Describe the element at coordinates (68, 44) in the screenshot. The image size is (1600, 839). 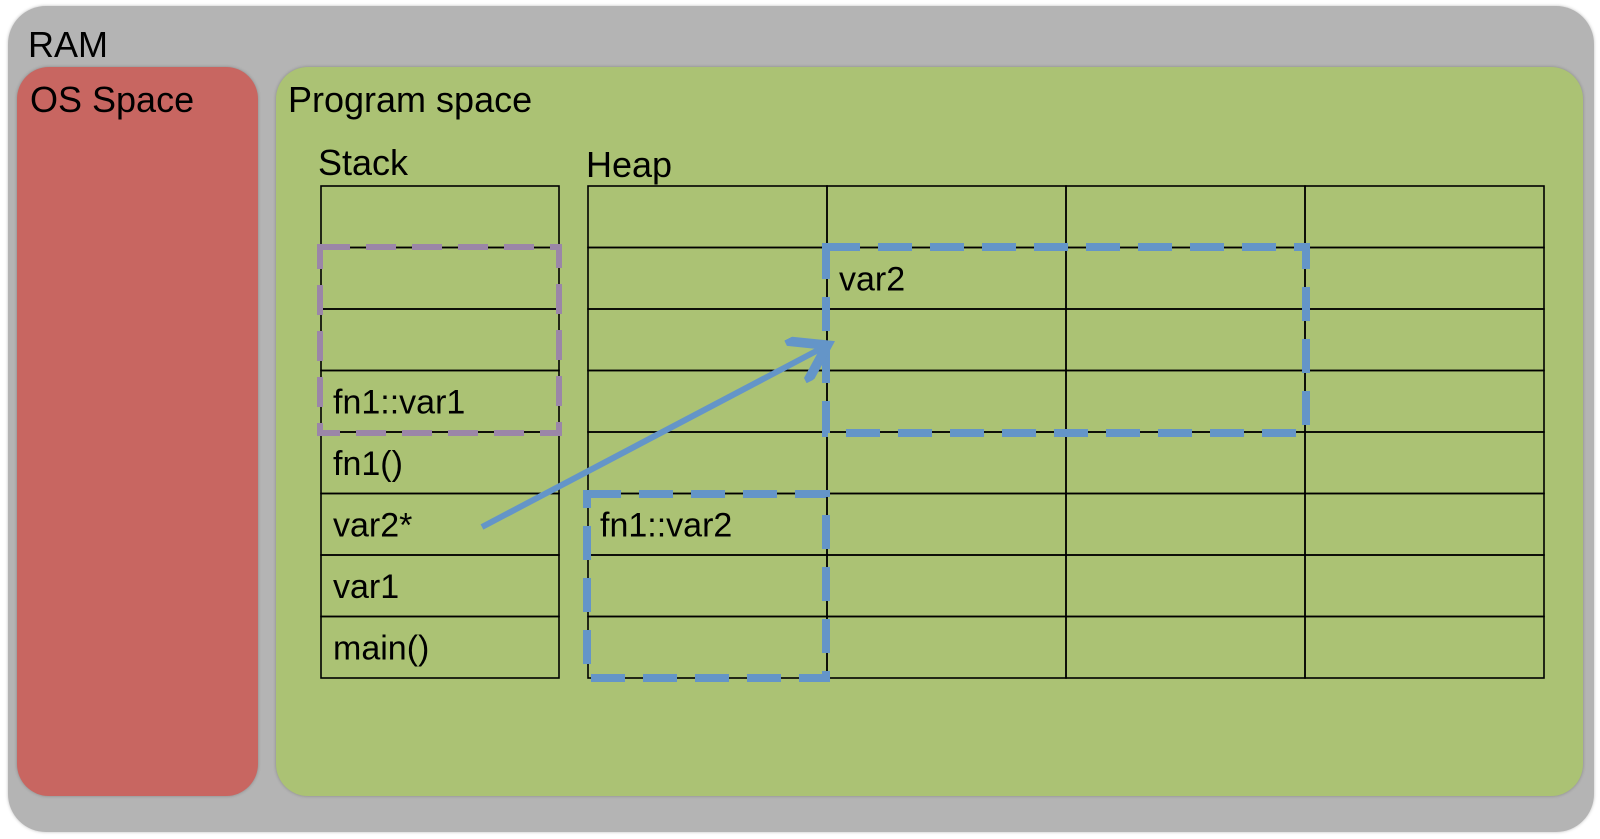
I see `ram-label: RAM` at that location.